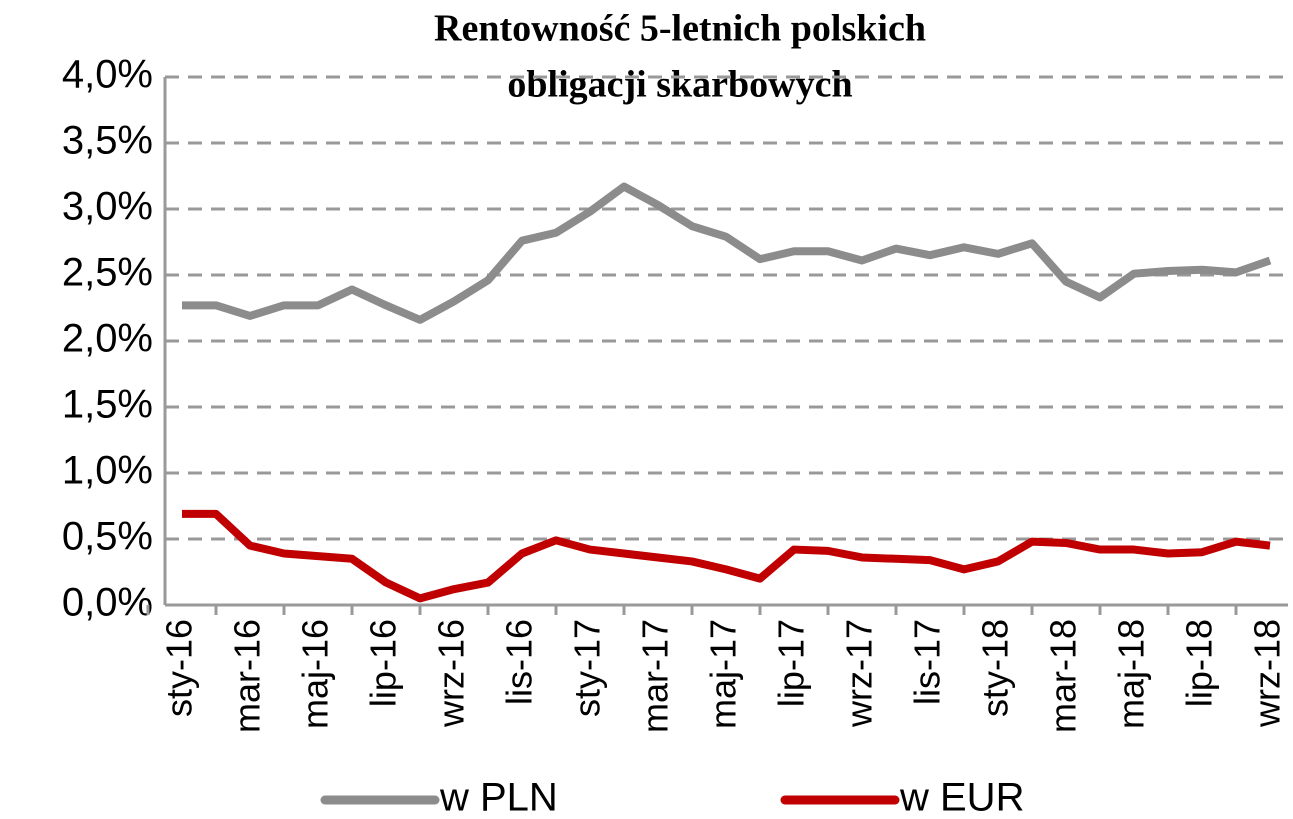  I want to click on x-tick-label: maj-16, so click(315, 674).